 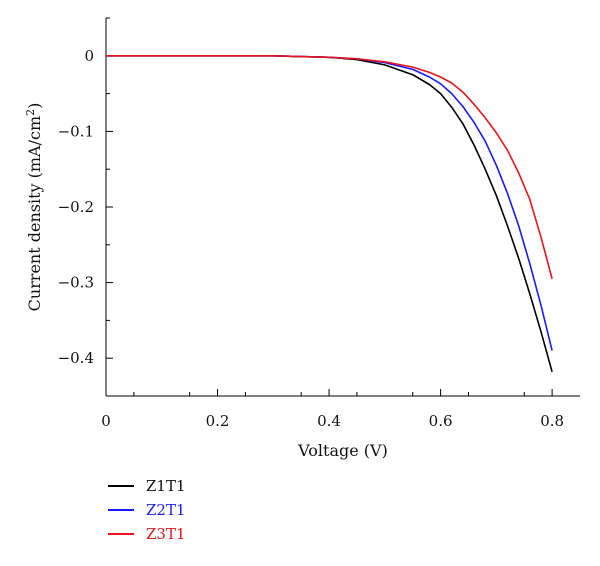 I want to click on legend-swatch-z3t1, so click(x=121, y=534).